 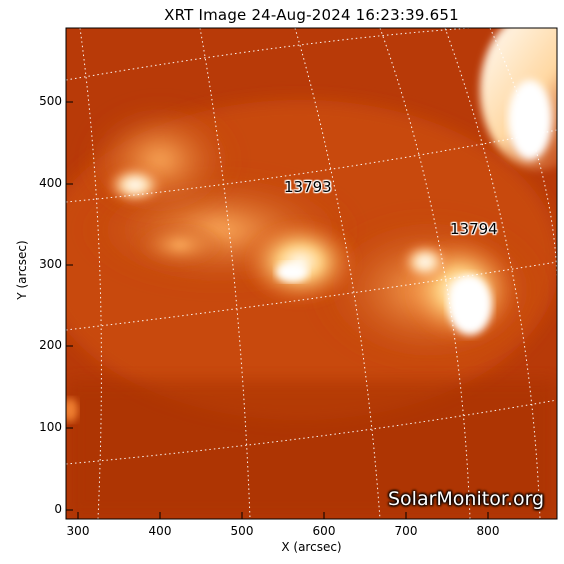 I want to click on active-region-label: 13794, so click(x=474, y=229).